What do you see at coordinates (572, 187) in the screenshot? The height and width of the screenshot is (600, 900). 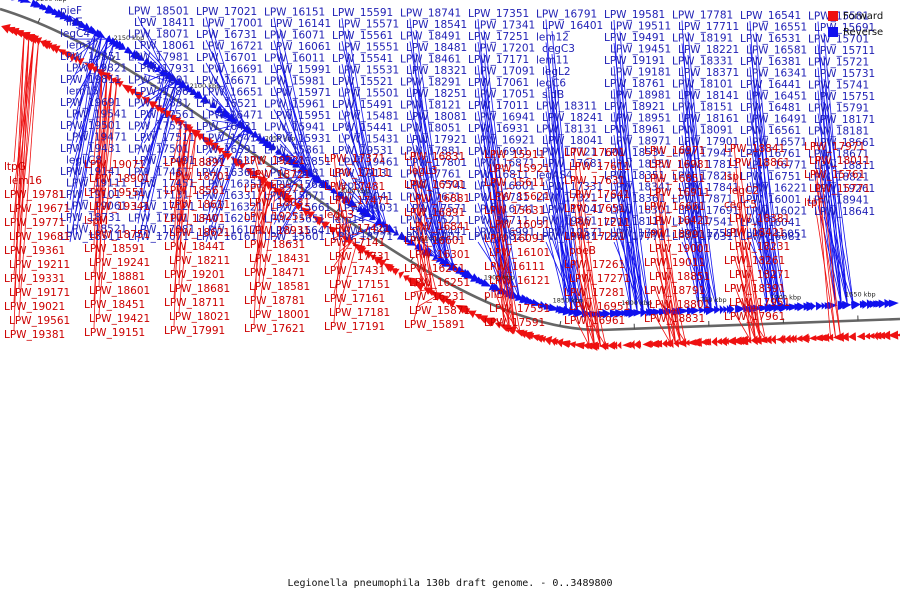 I see `reverse-gene-label: LPW_17331` at bounding box center [572, 187].